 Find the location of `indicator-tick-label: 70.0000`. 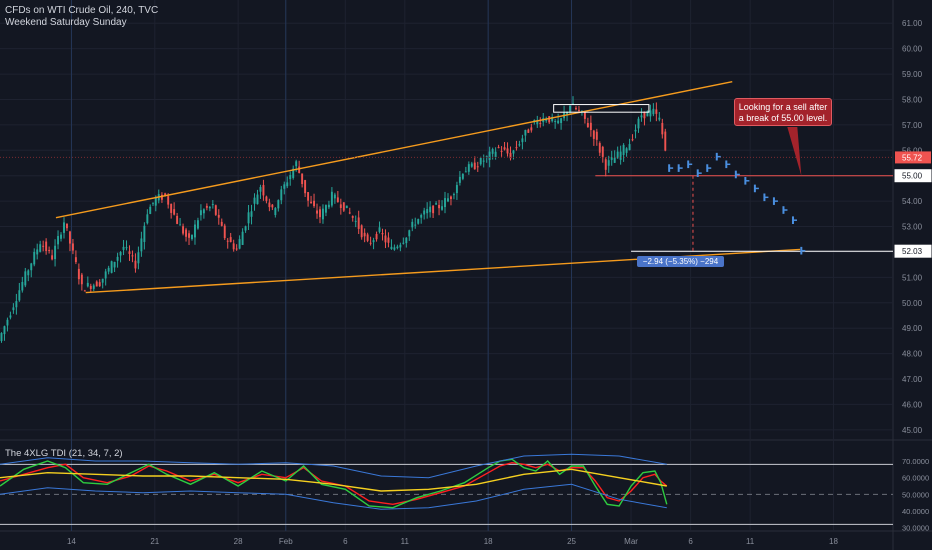

indicator-tick-label: 70.0000 is located at coordinates (915, 461).